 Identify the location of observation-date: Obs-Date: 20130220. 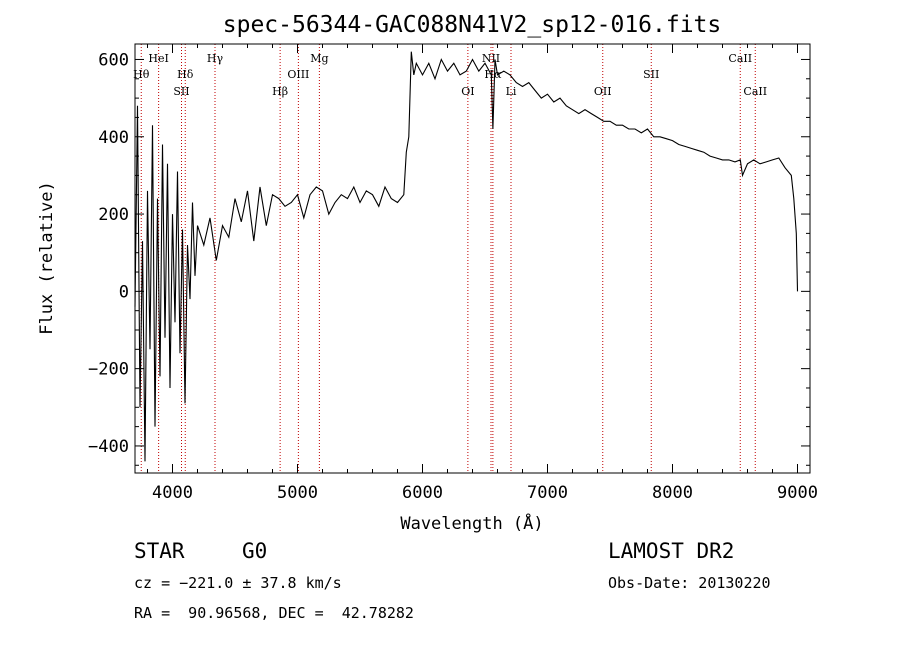
(689, 583).